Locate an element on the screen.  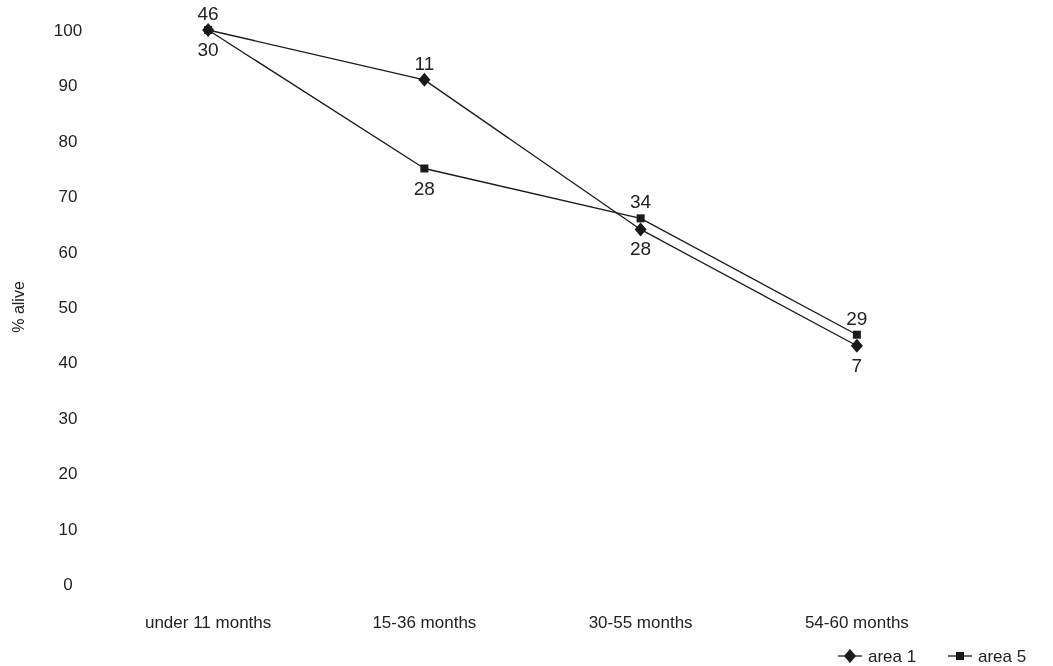
annotation: 11 is located at coordinates (424, 63).